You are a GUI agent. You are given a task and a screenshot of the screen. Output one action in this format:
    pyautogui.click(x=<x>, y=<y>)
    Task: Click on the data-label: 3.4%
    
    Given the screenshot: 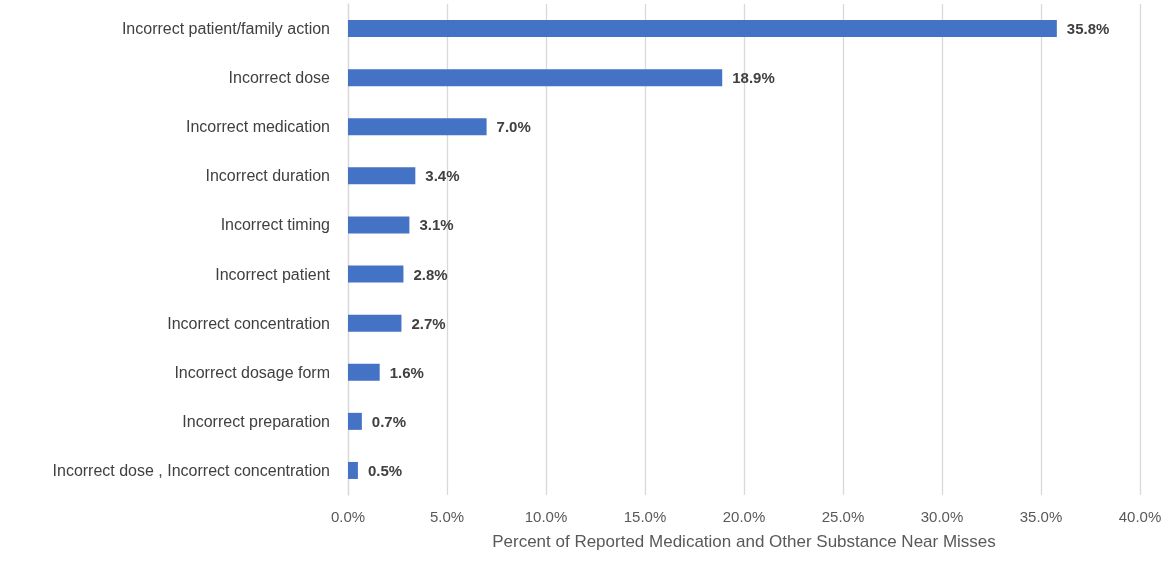 What is the action you would take?
    pyautogui.click(x=442, y=176)
    